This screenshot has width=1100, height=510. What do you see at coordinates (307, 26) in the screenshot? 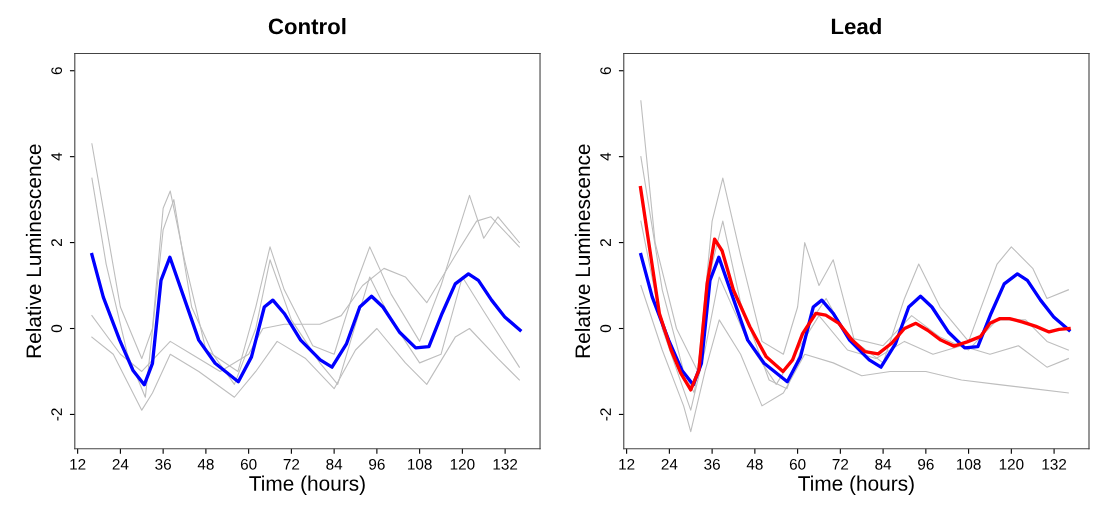
I see `chart-title: Control` at bounding box center [307, 26].